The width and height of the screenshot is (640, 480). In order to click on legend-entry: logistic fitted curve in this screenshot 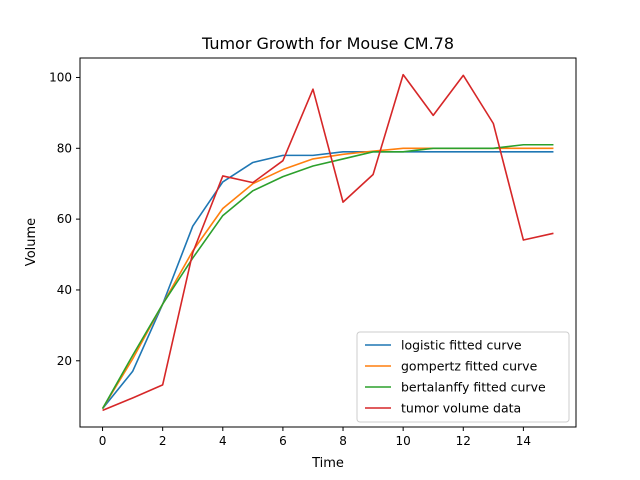, I will do `click(461, 345)`.